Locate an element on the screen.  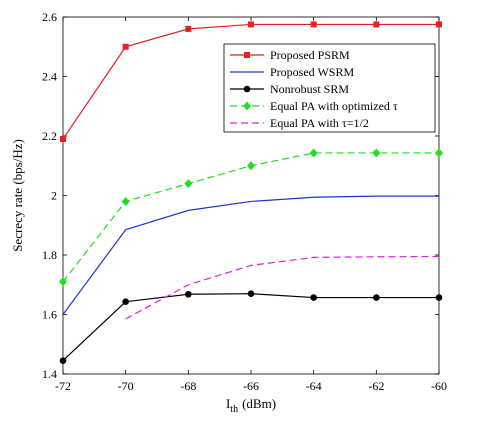
x-axis-title: Ith (dBm) is located at coordinates (251, 405).